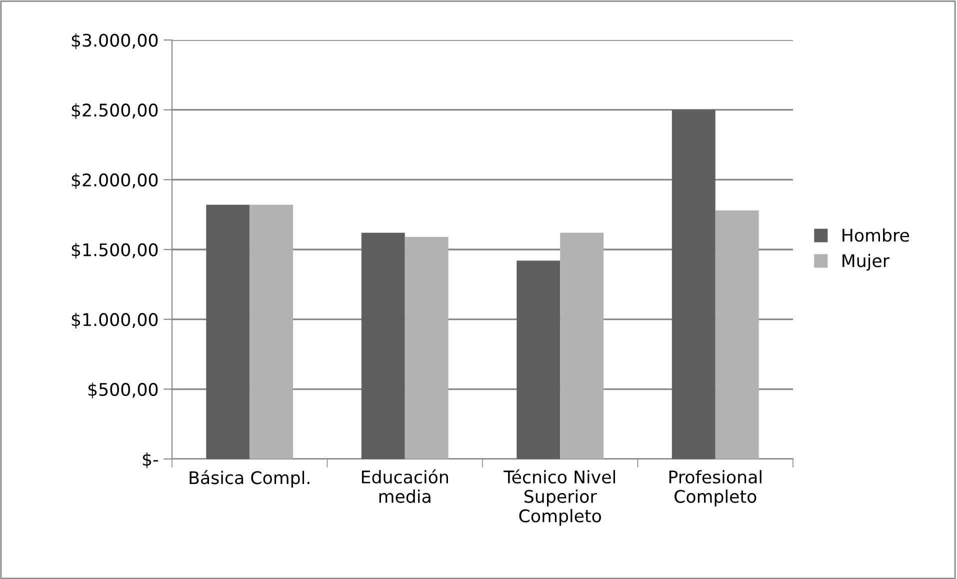 The image size is (957, 579). I want to click on y-tick-label: $2.500,00, so click(115, 111).